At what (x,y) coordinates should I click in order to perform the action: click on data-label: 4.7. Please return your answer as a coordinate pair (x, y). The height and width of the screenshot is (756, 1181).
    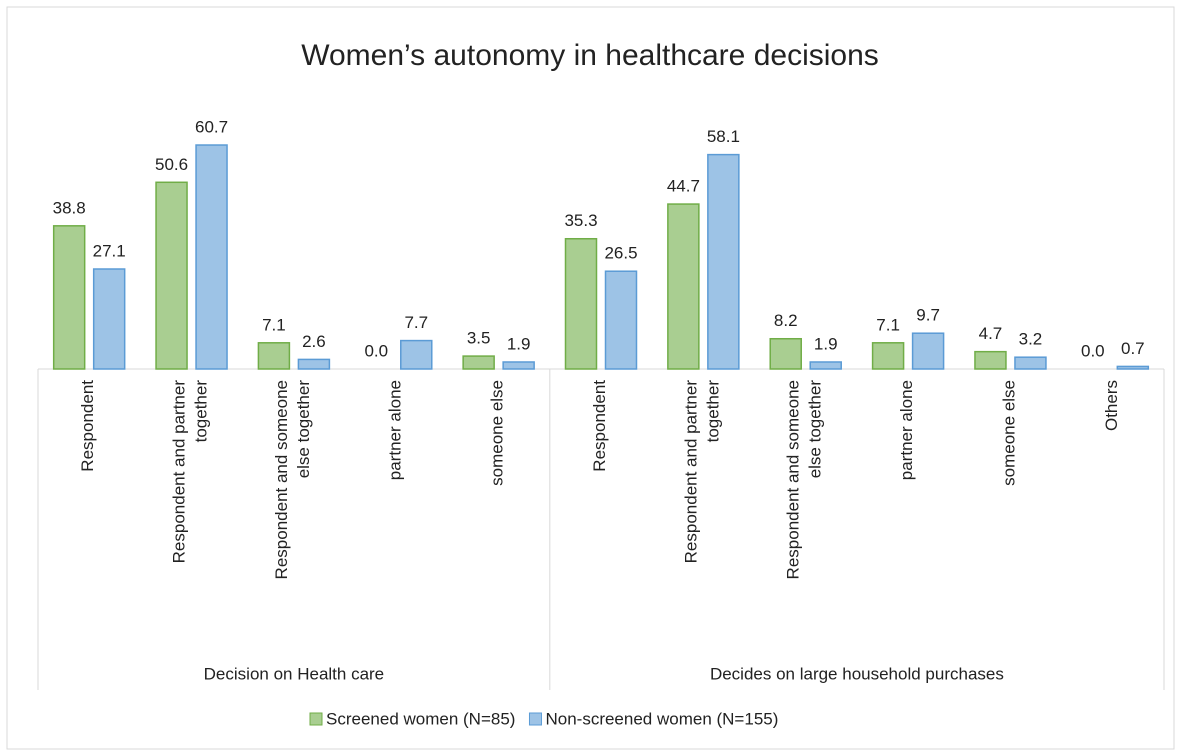
    Looking at the image, I should click on (991, 333).